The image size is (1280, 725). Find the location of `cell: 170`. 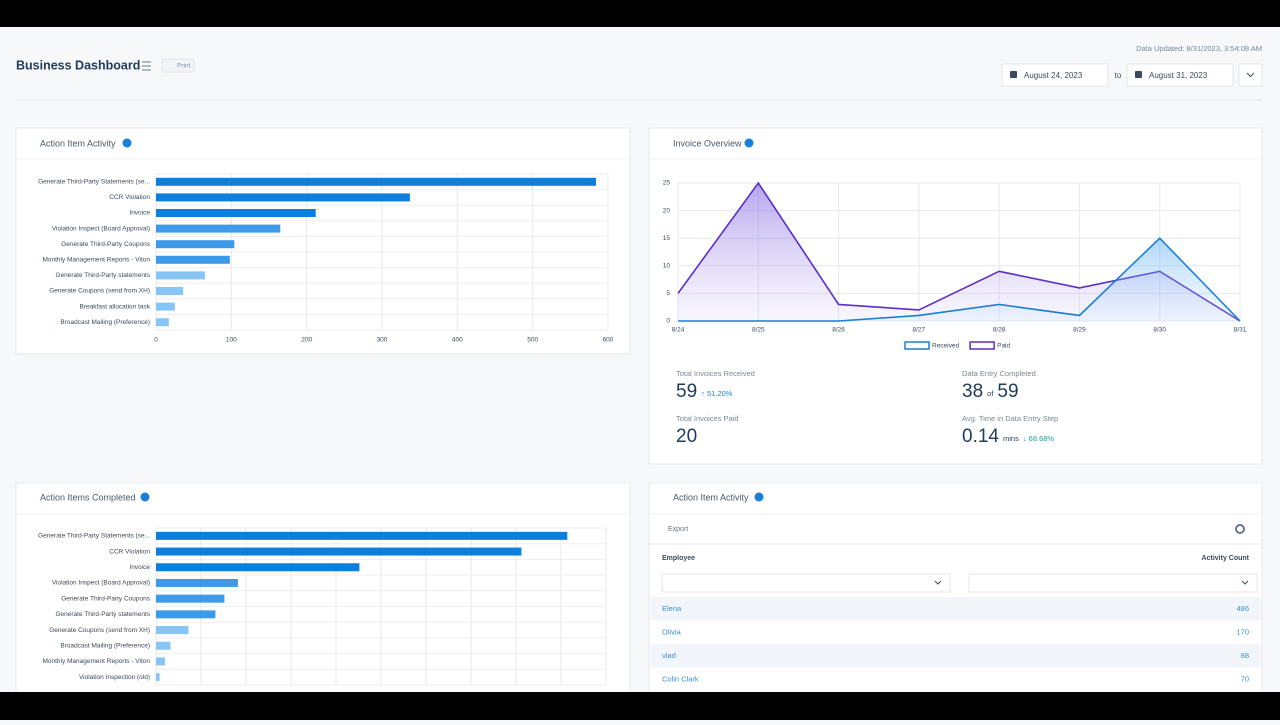

cell: 170 is located at coordinates (1242, 631).